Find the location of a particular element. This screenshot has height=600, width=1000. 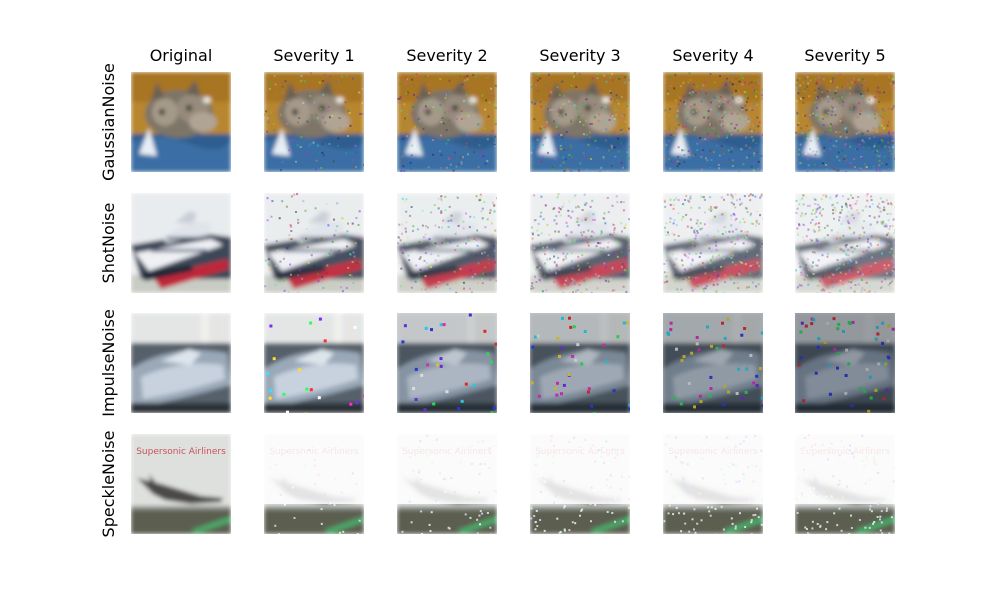

image-specklenoise-5: Supersonic Airliners is located at coordinates (845, 484).